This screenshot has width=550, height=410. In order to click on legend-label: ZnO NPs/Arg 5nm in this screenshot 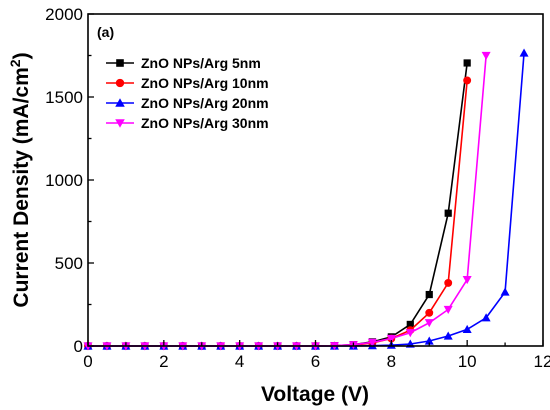, I will do `click(201, 63)`.